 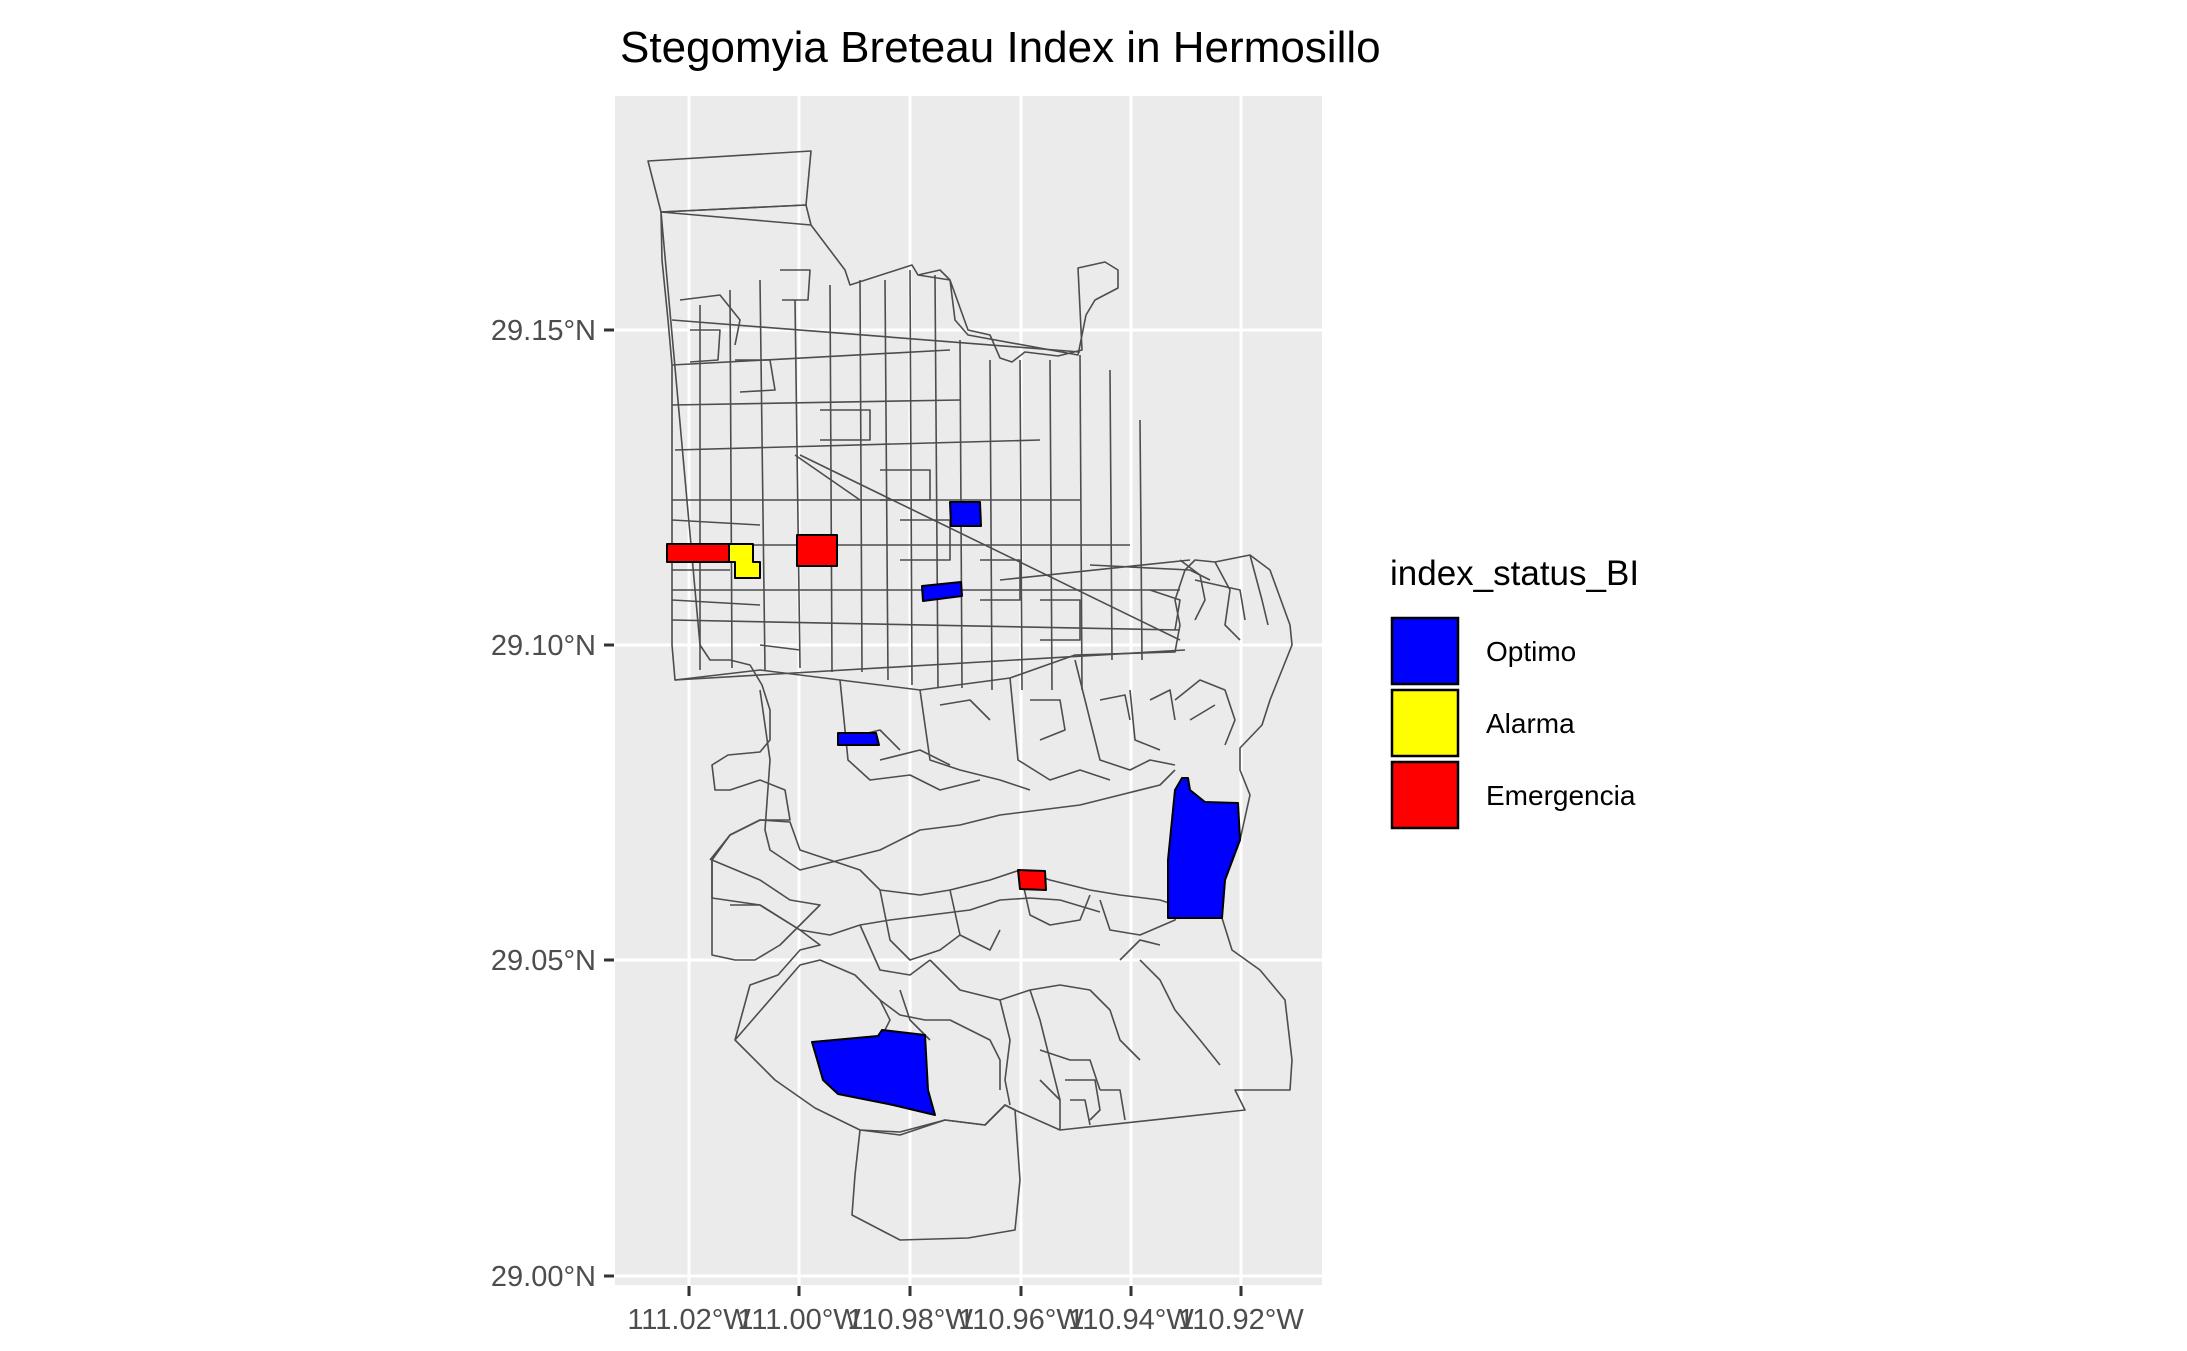 I want to click on y-tick-label: 29.10°N, so click(x=543, y=646).